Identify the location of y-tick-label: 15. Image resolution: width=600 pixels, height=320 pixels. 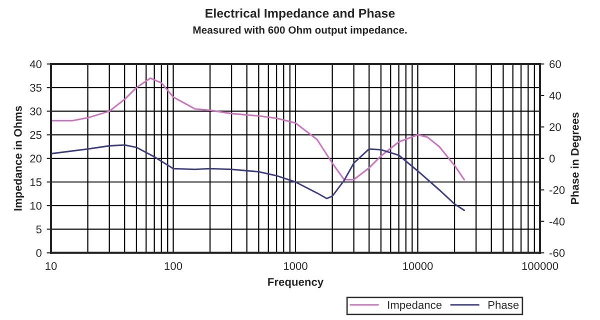
(36, 182).